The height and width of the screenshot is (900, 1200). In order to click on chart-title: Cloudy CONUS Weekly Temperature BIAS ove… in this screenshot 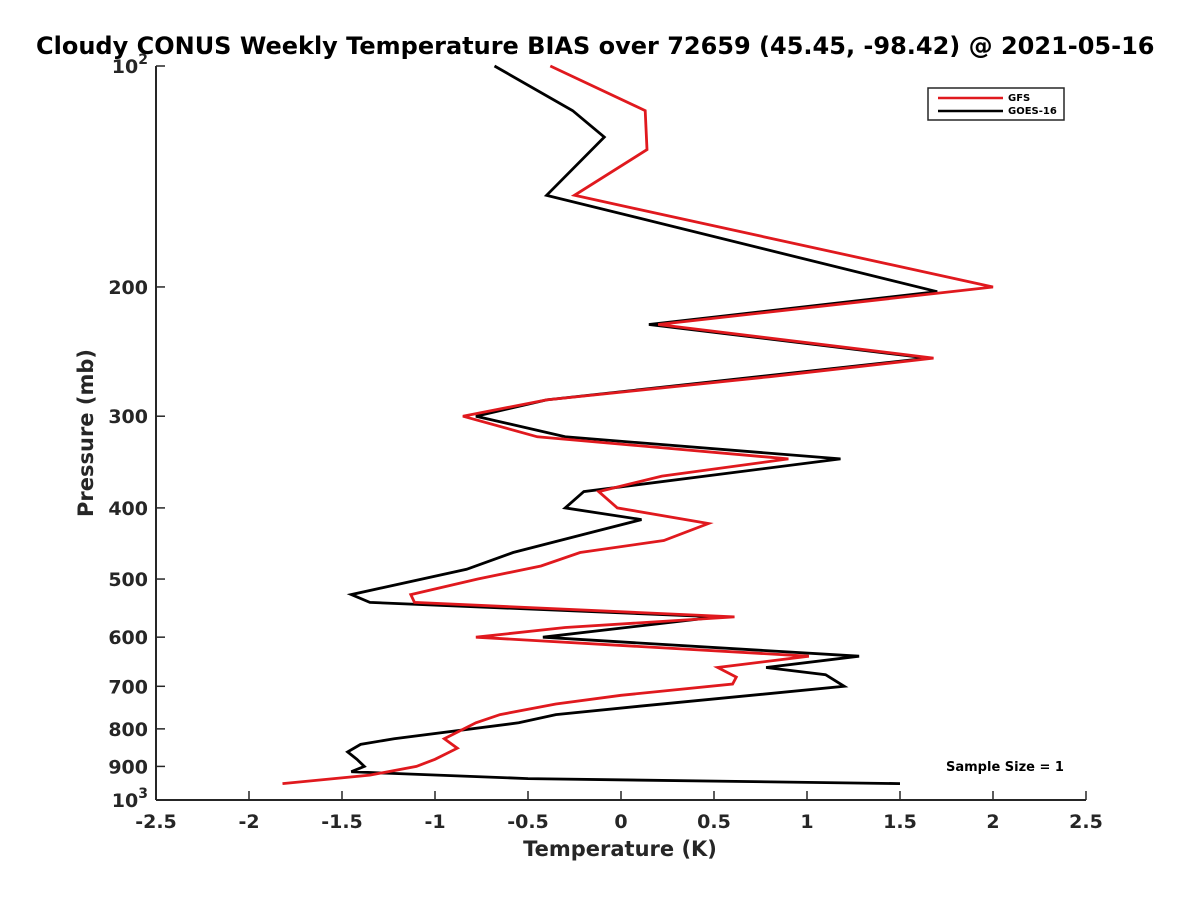, I will do `click(595, 46)`.